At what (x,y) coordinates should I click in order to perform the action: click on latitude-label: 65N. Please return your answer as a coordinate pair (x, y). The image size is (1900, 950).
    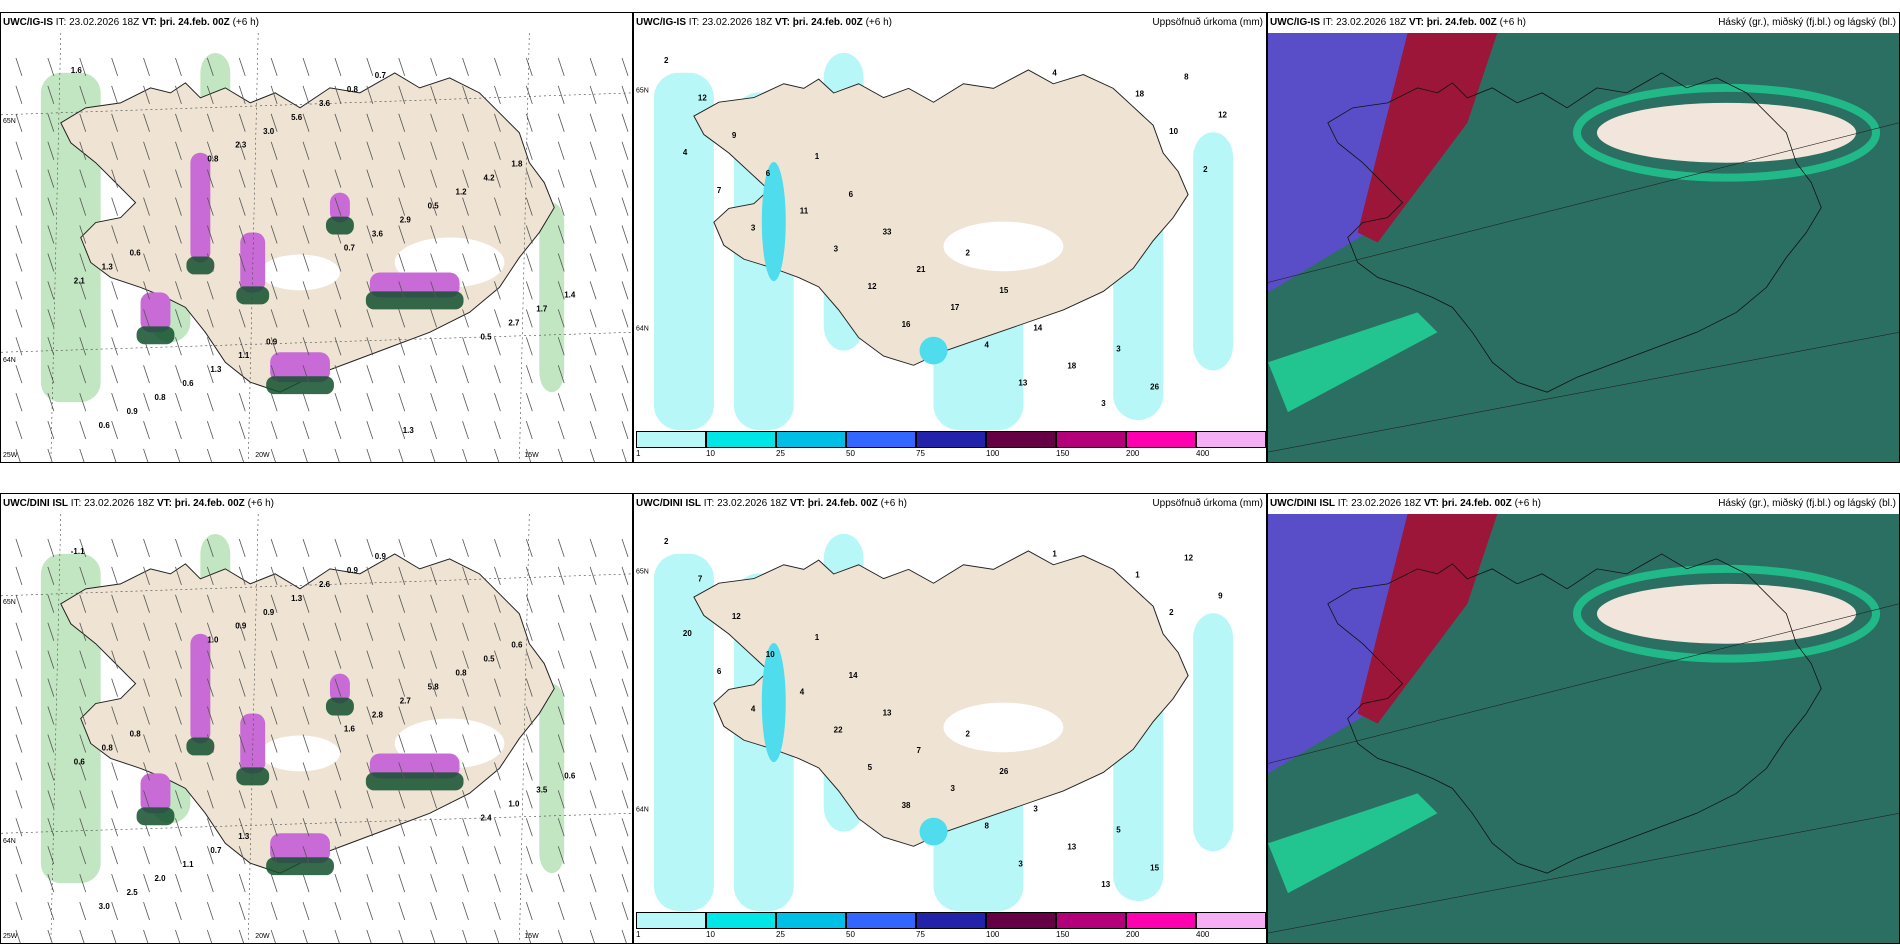
    Looking at the image, I should click on (642, 572).